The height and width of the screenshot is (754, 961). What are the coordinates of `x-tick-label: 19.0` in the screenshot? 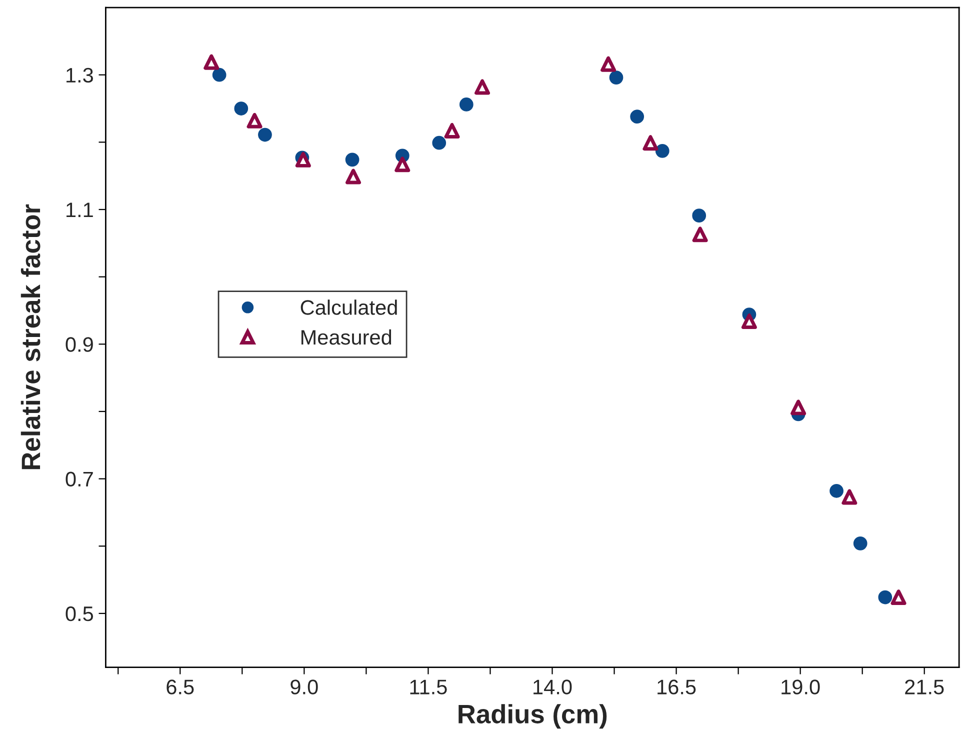 It's located at (801, 687).